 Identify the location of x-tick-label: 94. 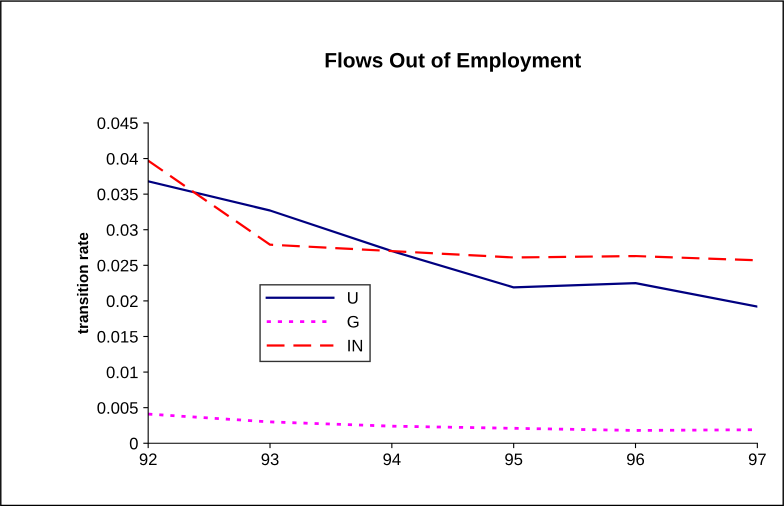
(392, 459).